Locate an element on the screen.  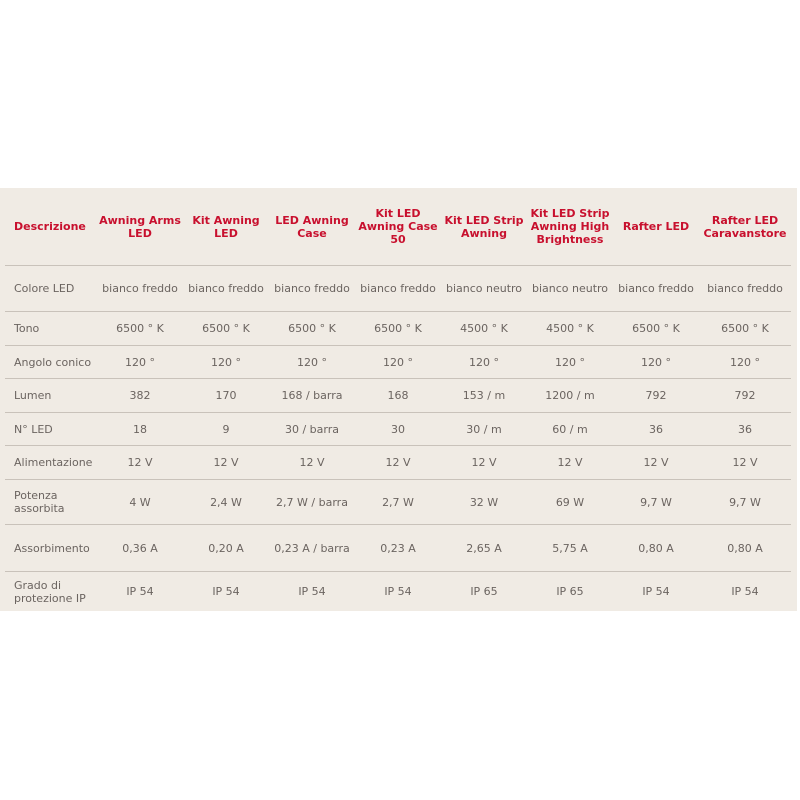
table-cell: 0,36 A is located at coordinates (140, 548).